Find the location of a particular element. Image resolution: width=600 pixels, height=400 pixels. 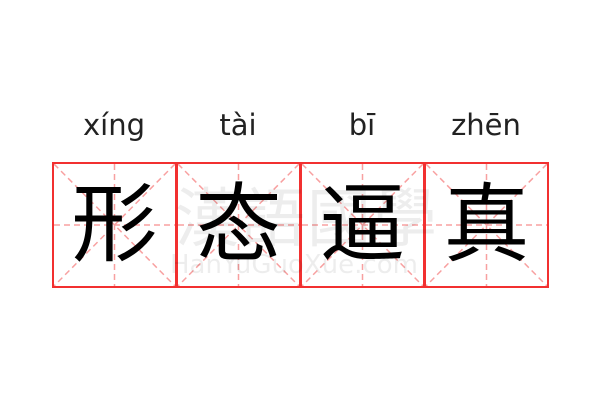

pinyin-2: bī is located at coordinates (362, 125).